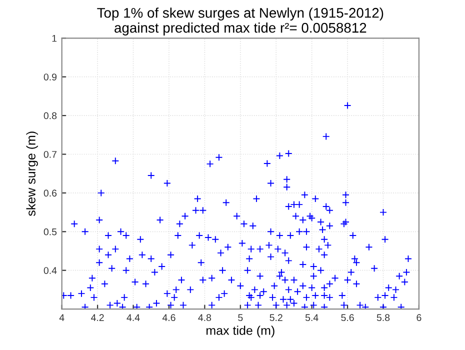 This screenshot has width=465, height=350. What do you see at coordinates (133, 317) in the screenshot?
I see `x-tick-label: 4.4` at bounding box center [133, 317].